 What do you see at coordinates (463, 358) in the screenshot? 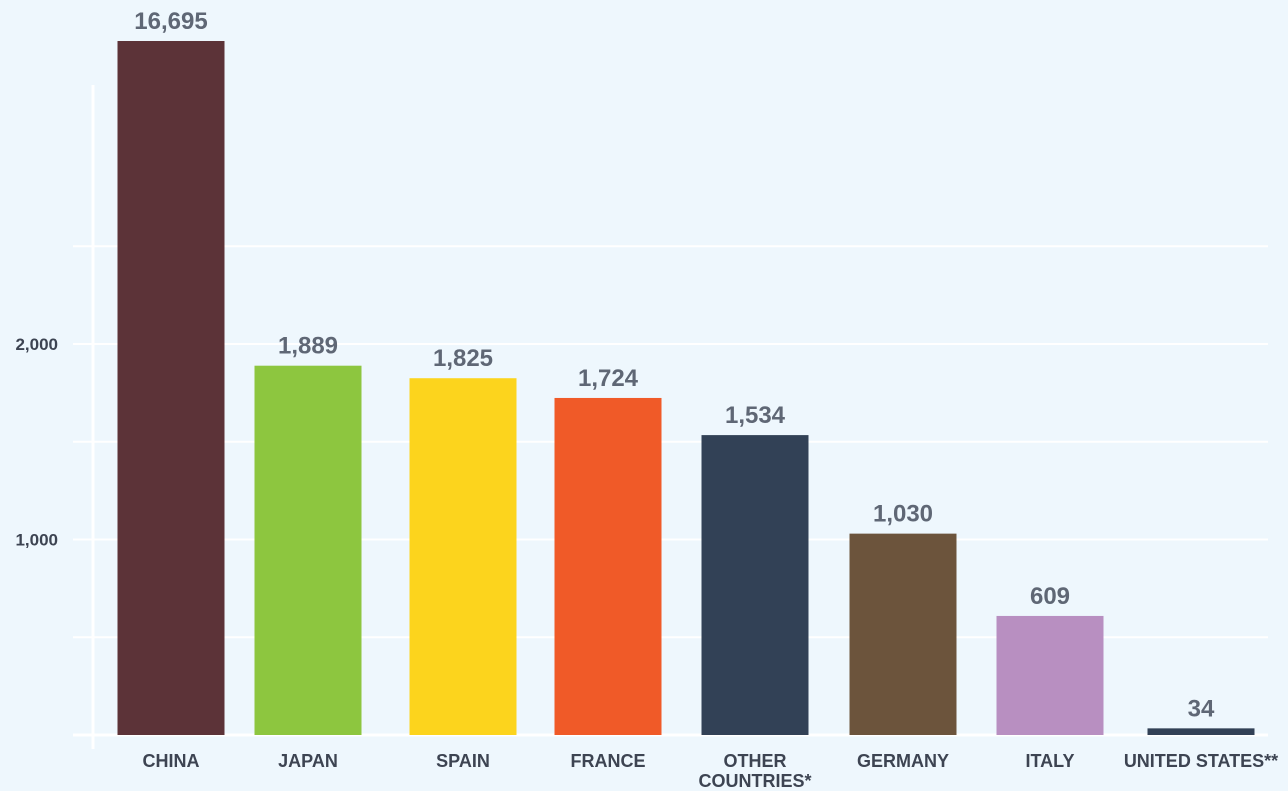
I see `data-label: 1,825` at bounding box center [463, 358].